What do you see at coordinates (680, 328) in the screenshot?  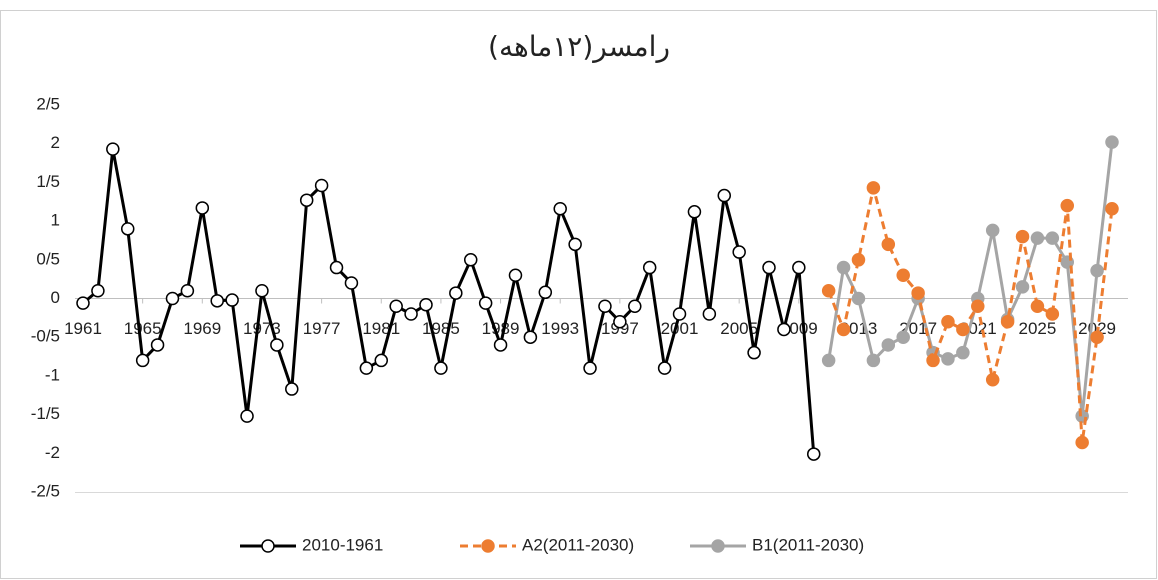 I see `x-tick-label: 2001` at bounding box center [680, 328].